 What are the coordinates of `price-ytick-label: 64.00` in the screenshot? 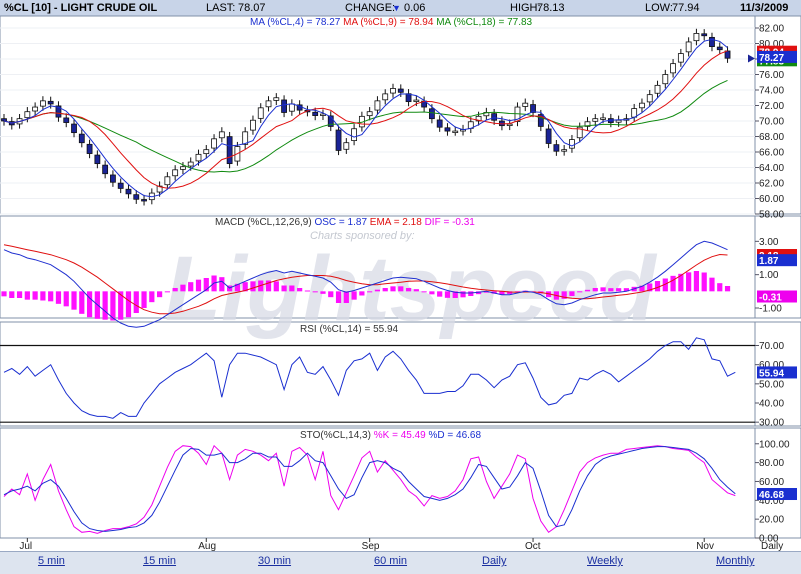 It's located at (771, 168).